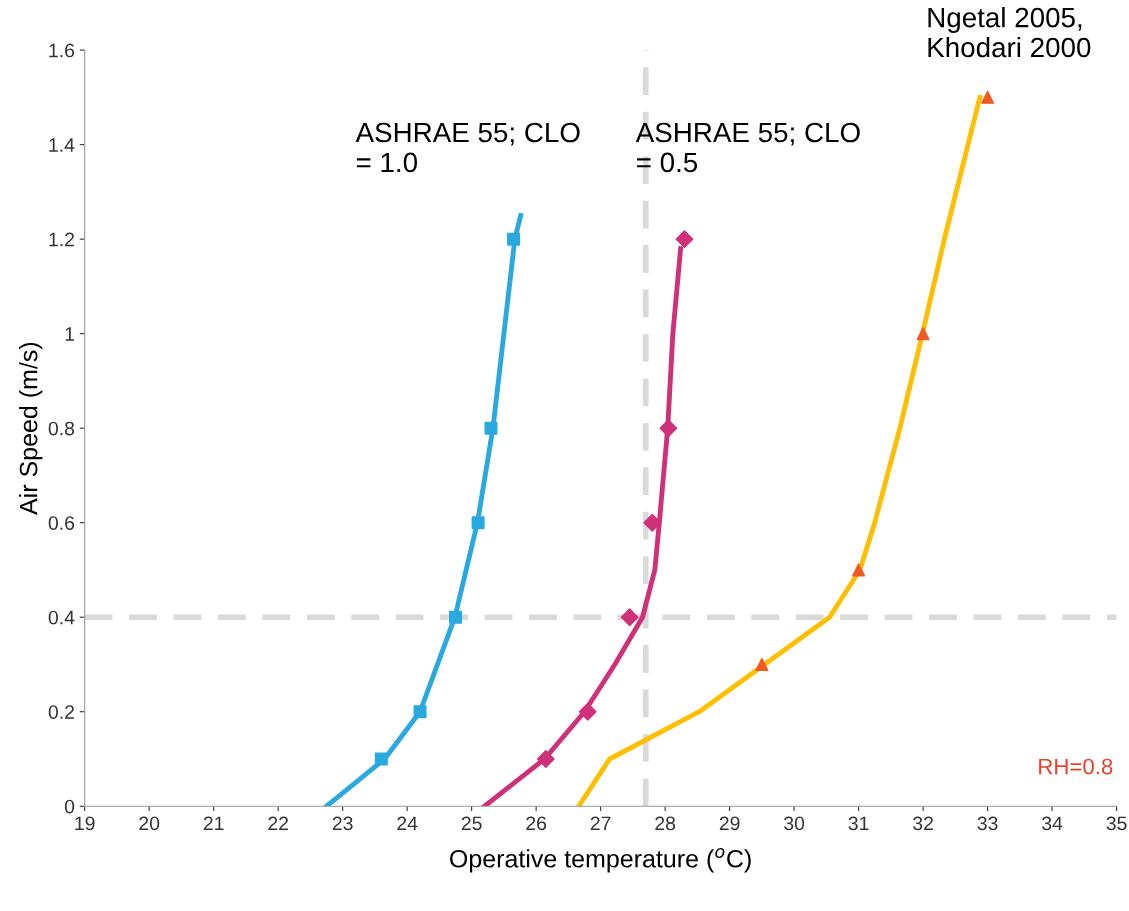 This screenshot has height=911, width=1129. Describe the element at coordinates (536, 823) in the screenshot. I see `x-tick-label: 26` at that location.